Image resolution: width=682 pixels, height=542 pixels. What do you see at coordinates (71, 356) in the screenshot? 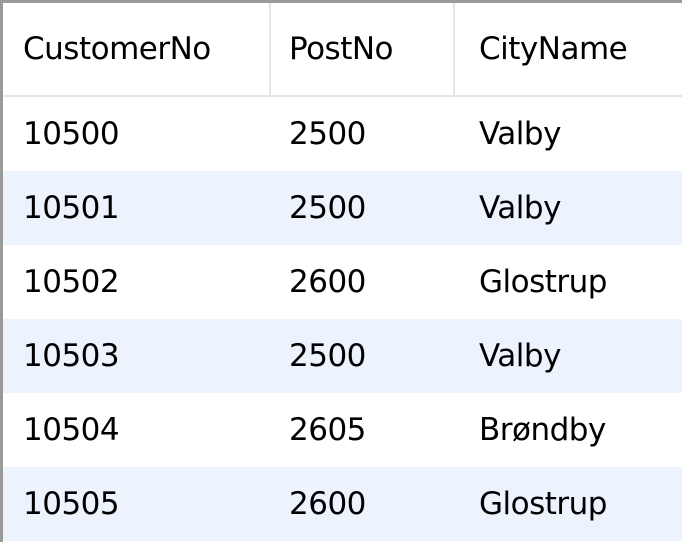
I see `cell-customerno: 10503` at bounding box center [71, 356].